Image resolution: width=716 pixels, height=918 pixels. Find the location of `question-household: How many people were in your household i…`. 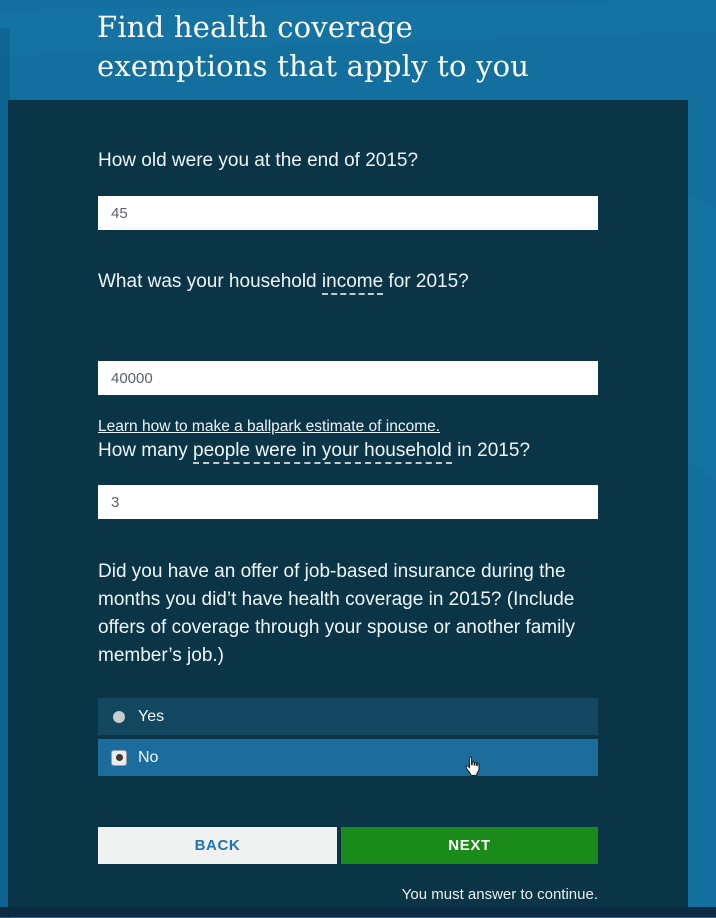

question-household: How many people were in your household i… is located at coordinates (348, 451).